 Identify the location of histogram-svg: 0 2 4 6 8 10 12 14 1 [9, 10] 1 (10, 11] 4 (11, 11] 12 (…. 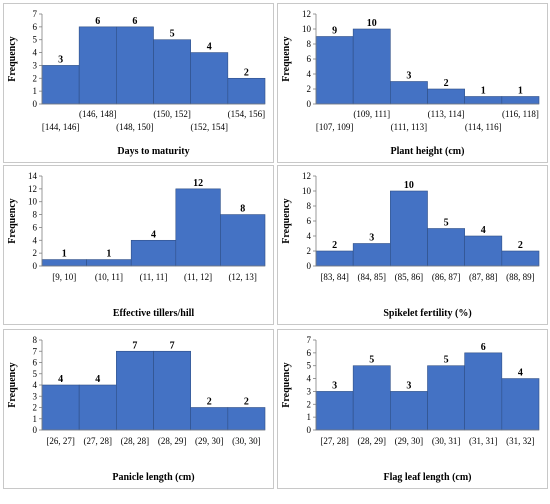
(136, 245).